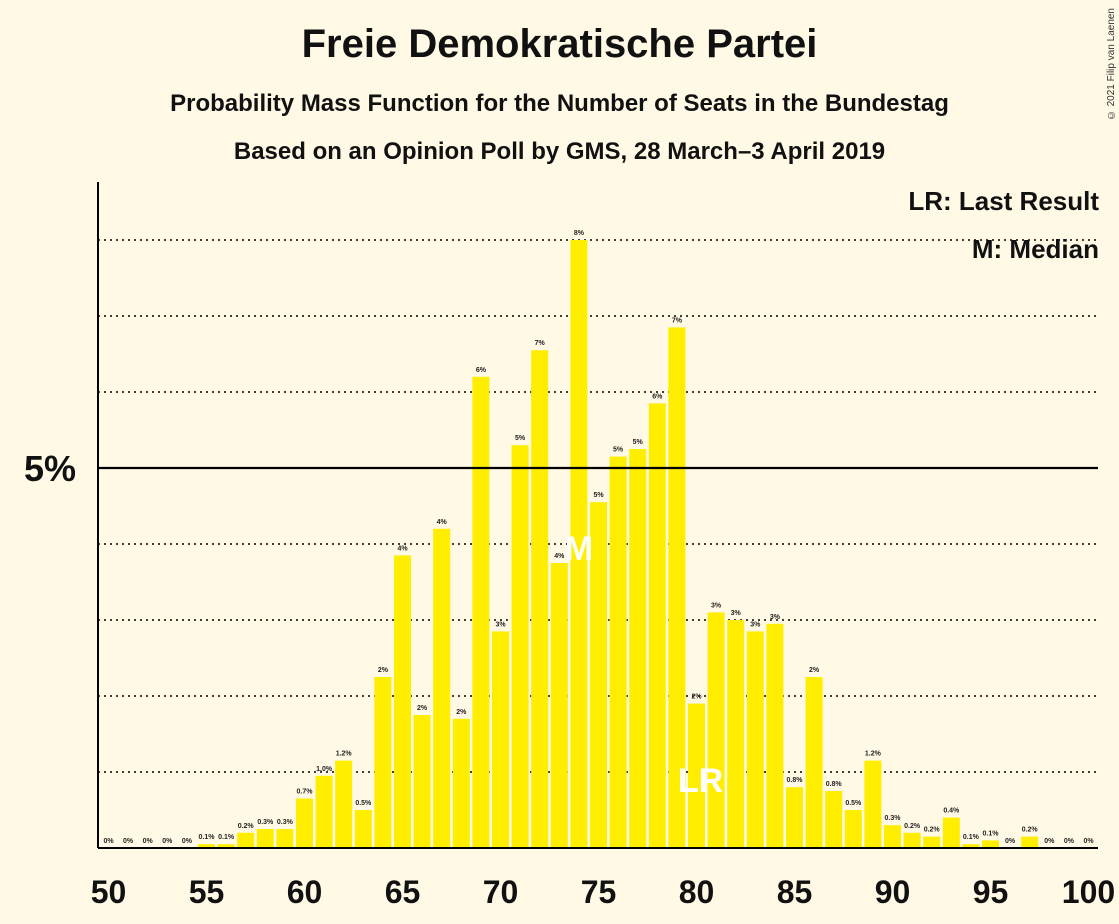 The image size is (1119, 924). I want to click on legend-median: M: Median, so click(1035, 249).